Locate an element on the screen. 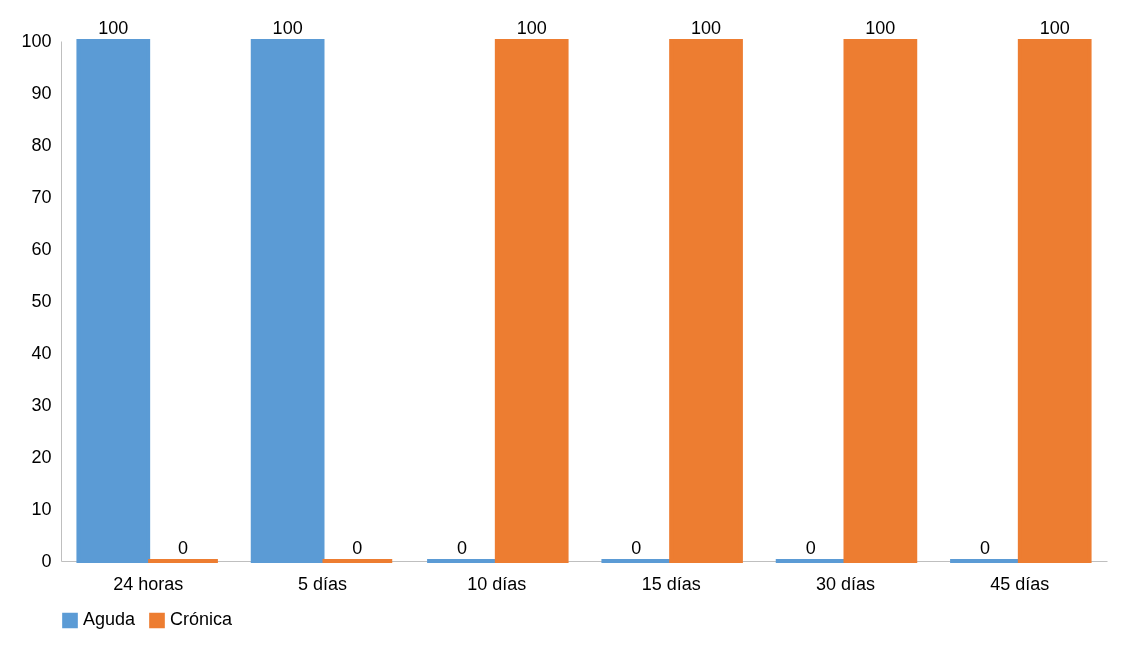 This screenshot has height=651, width=1127. y-tick-label: 50 is located at coordinates (41, 300).